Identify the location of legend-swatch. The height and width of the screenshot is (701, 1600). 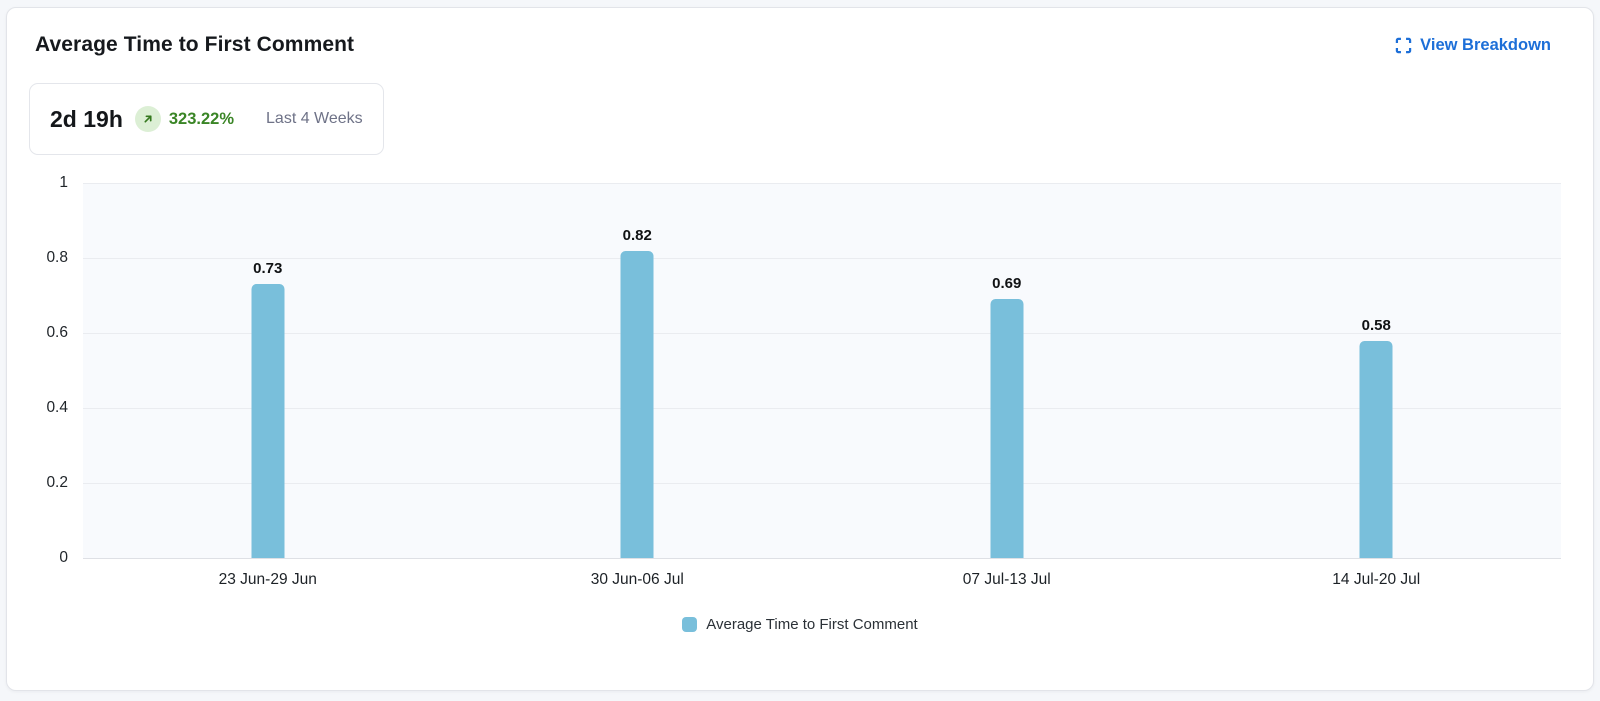
(690, 624).